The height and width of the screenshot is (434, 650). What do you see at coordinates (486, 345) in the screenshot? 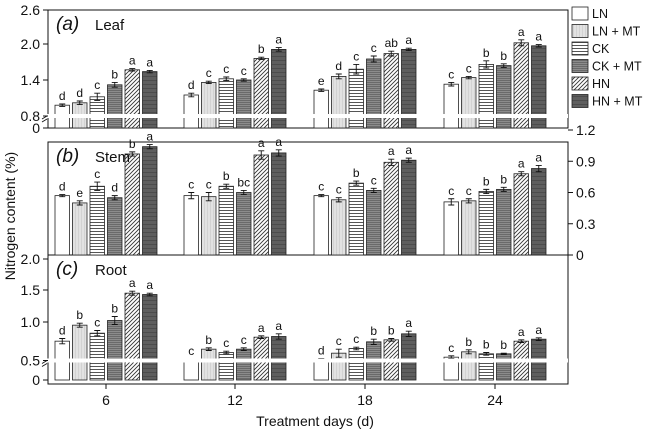
I see `root-significance-letter-ck-day-24: b` at bounding box center [486, 345].